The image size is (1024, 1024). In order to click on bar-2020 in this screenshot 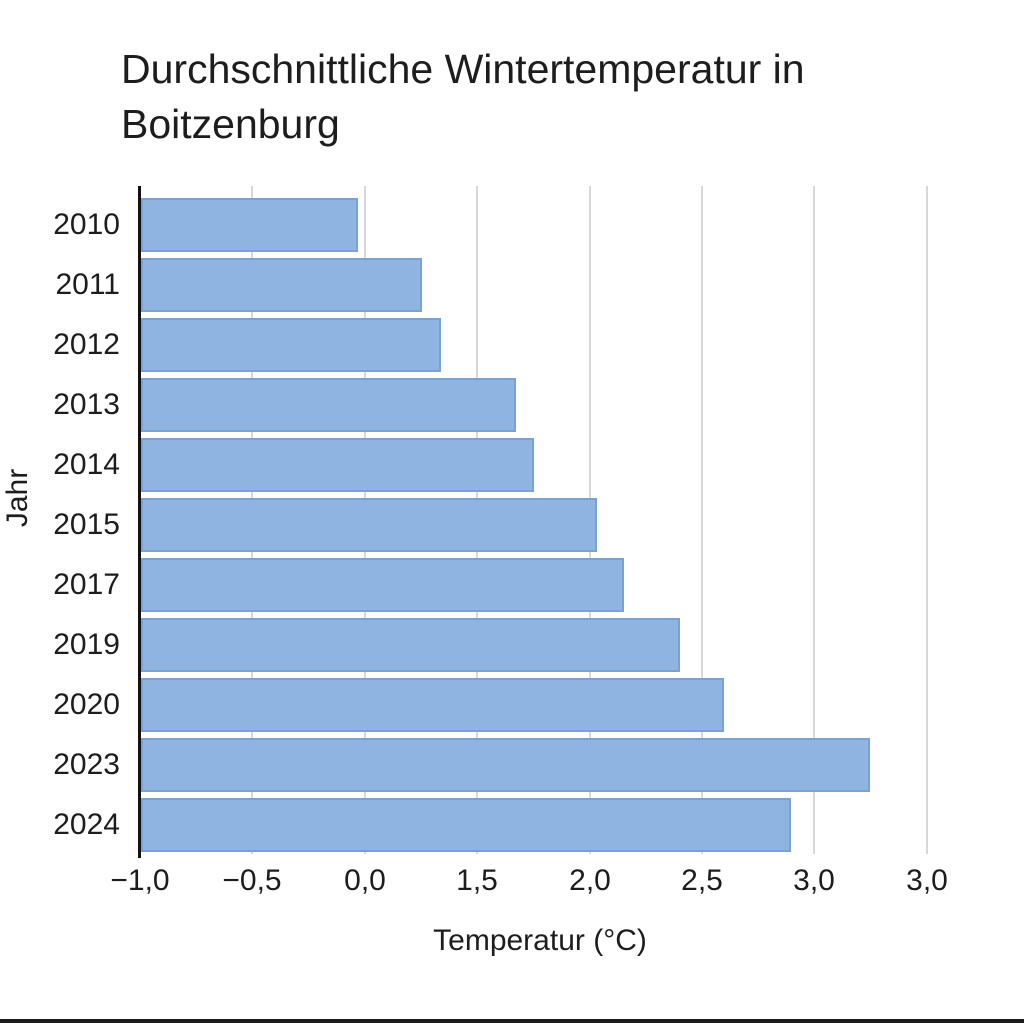, I will do `click(432, 705)`.